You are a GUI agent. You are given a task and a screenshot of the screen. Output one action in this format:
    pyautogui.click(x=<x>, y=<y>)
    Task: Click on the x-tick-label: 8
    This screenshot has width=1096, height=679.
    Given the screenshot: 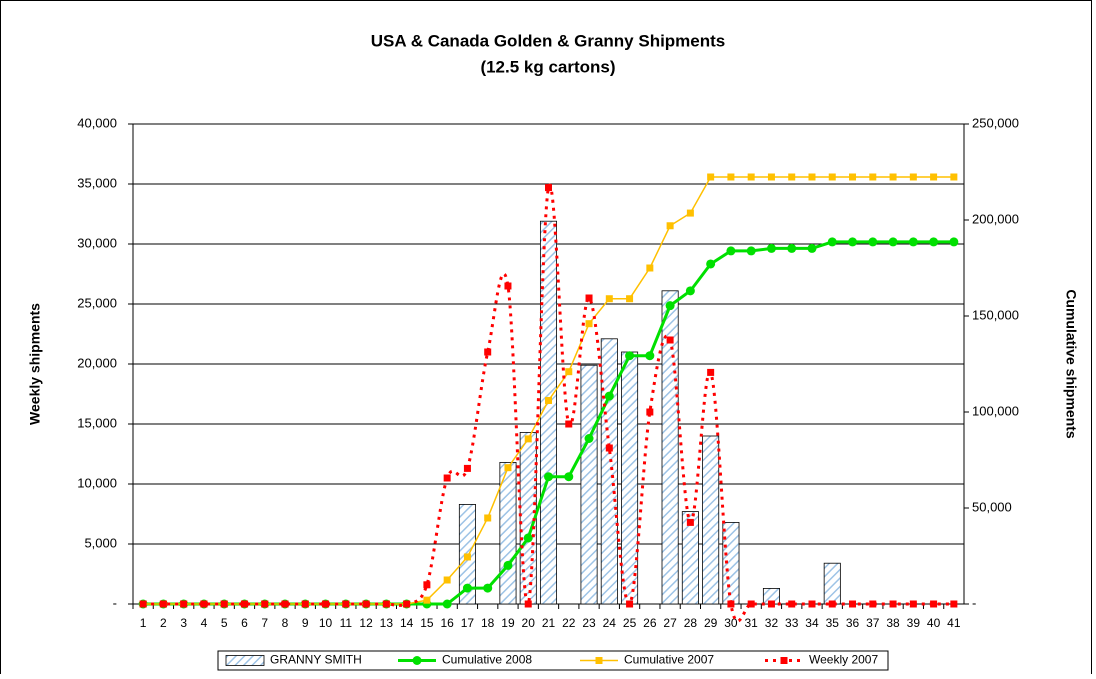 What is the action you would take?
    pyautogui.click(x=285, y=623)
    